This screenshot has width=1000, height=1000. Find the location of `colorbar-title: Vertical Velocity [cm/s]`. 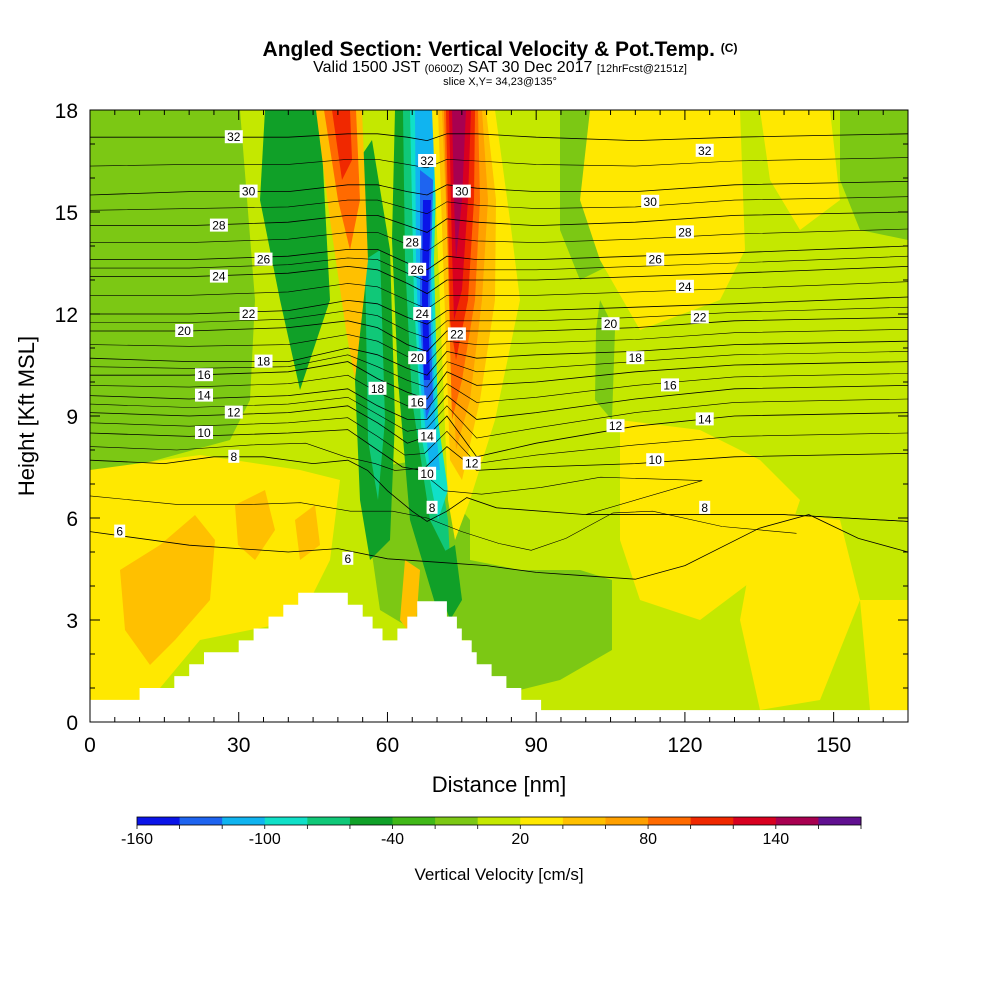

colorbar-title: Vertical Velocity [cm/s] is located at coordinates (498, 874).